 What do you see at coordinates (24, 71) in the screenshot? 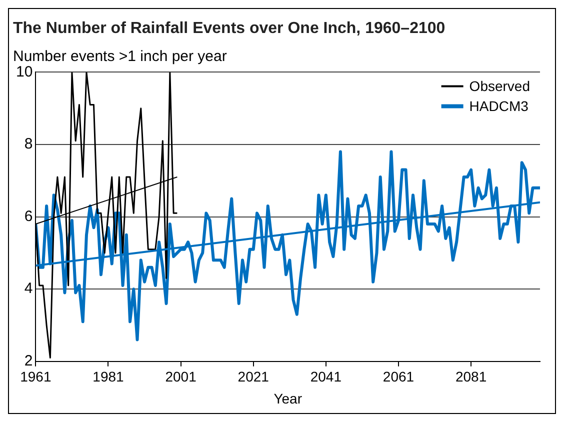
I see `y-tick-label: 10` at bounding box center [24, 71].